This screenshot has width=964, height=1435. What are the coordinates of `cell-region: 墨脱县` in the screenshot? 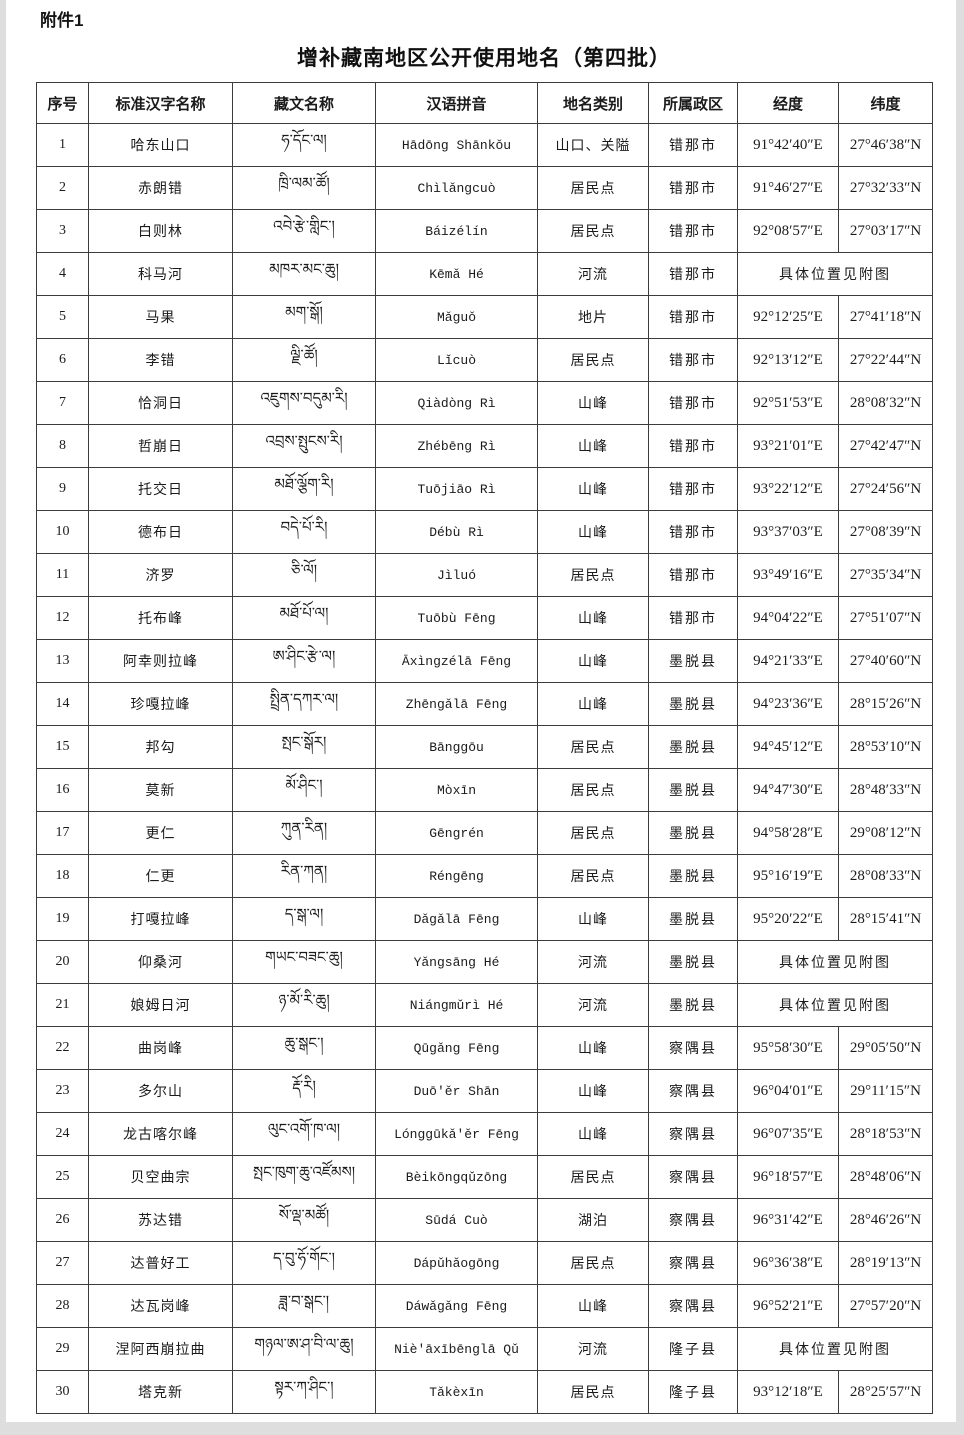 It's located at (693, 704).